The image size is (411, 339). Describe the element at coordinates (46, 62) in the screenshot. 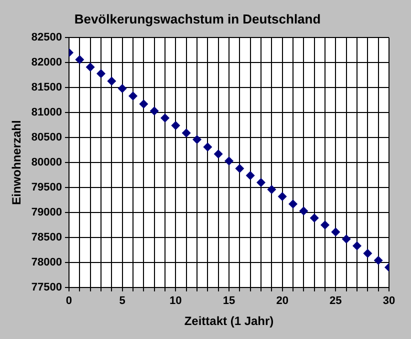

I see `y-tick-label: 82000` at that location.